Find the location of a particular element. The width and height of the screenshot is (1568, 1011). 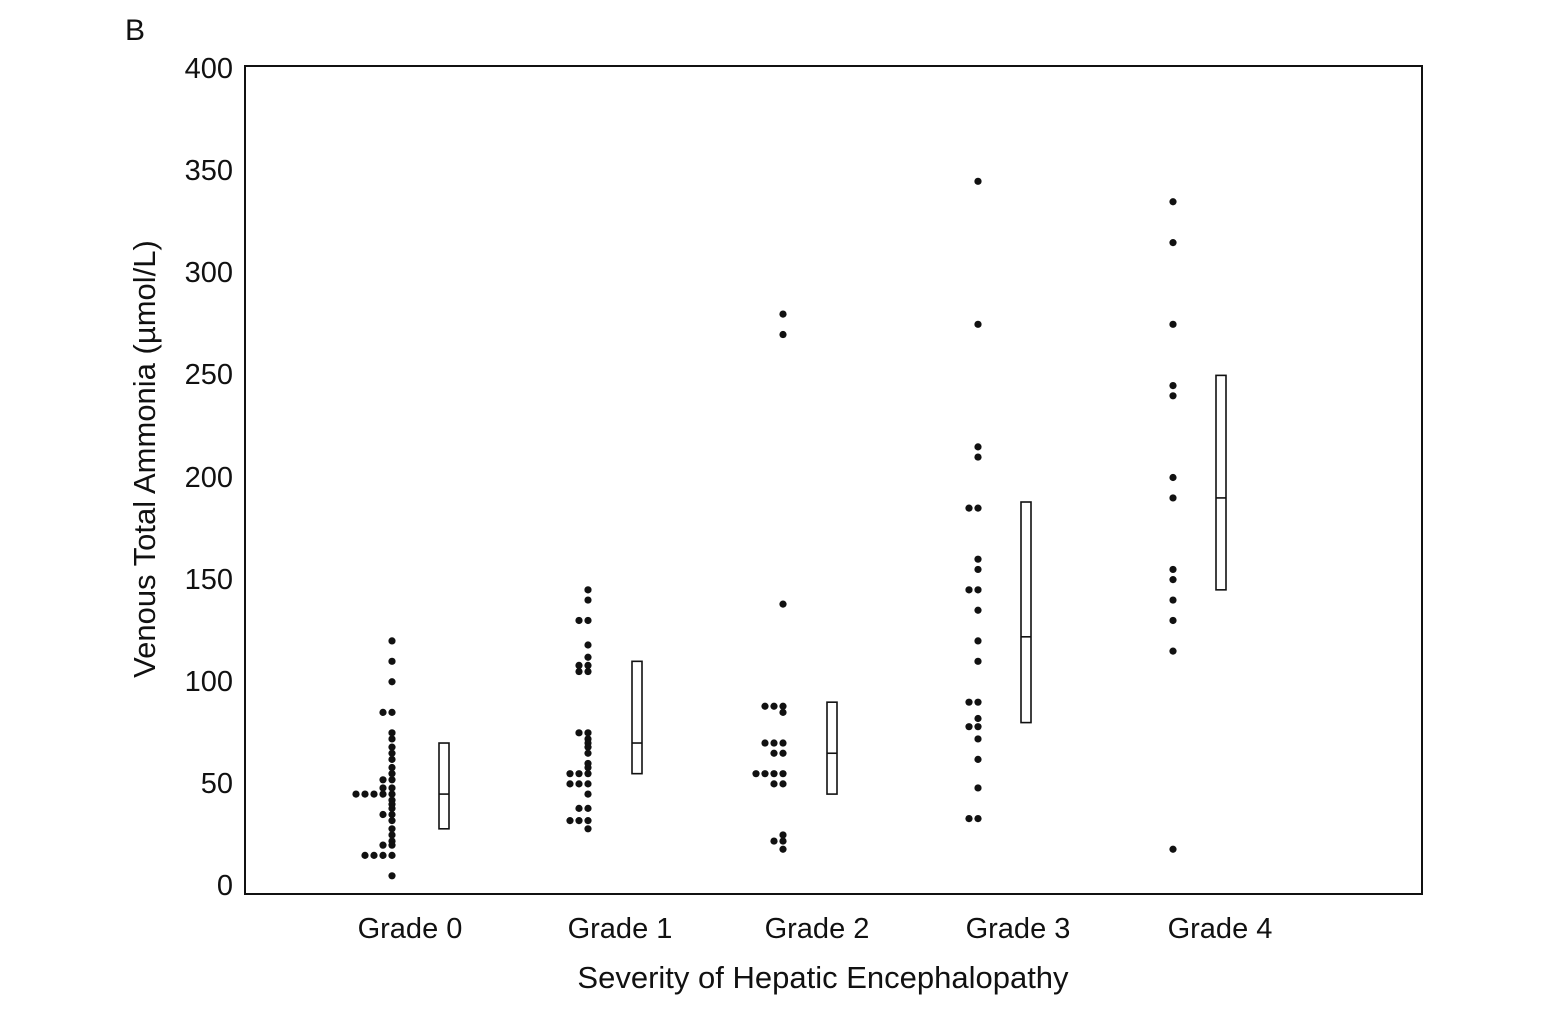

x-tick-label: Grade 0 is located at coordinates (410, 929).